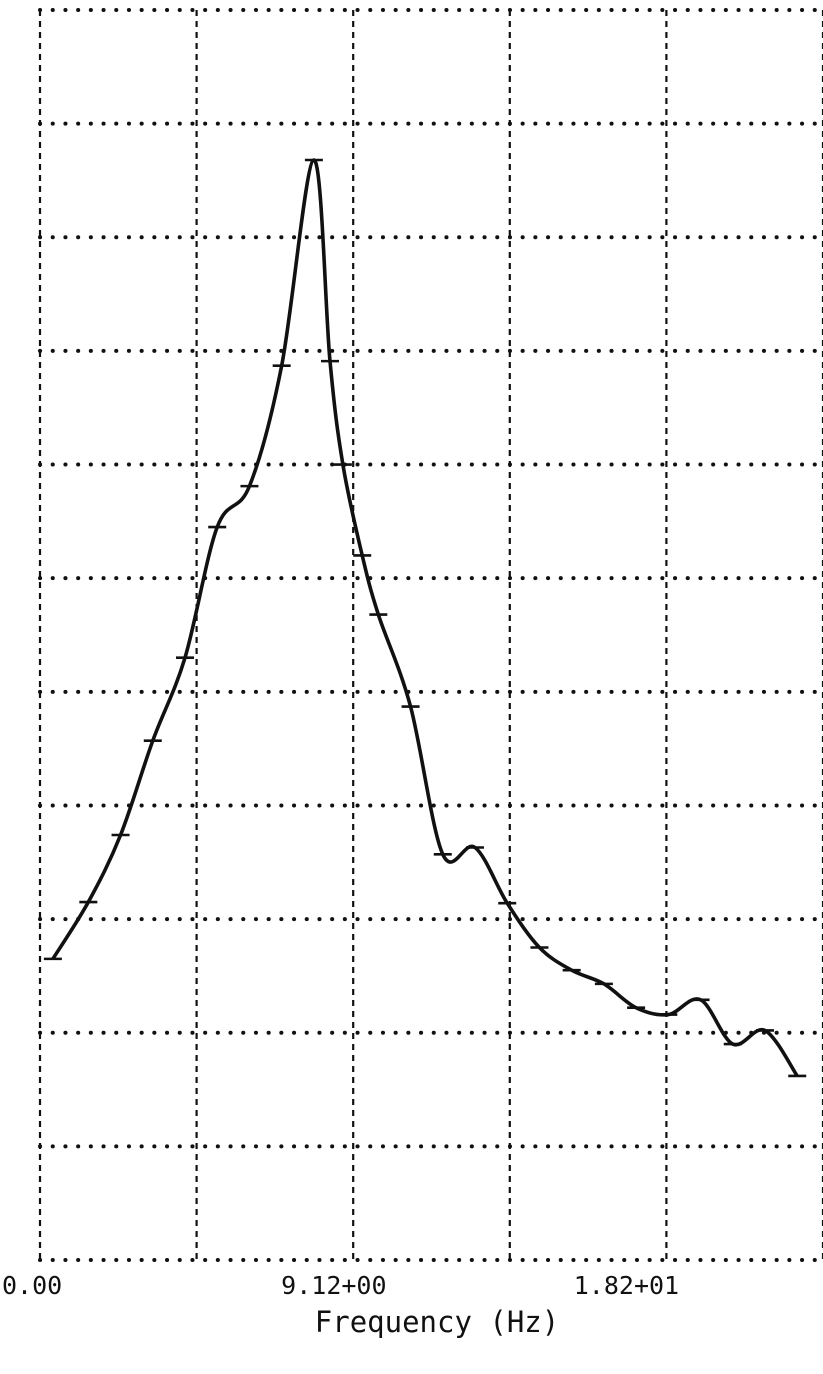 The height and width of the screenshot is (1374, 823). Describe the element at coordinates (626, 1285) in the screenshot. I see `x-tick-label: 1.82+01` at that location.